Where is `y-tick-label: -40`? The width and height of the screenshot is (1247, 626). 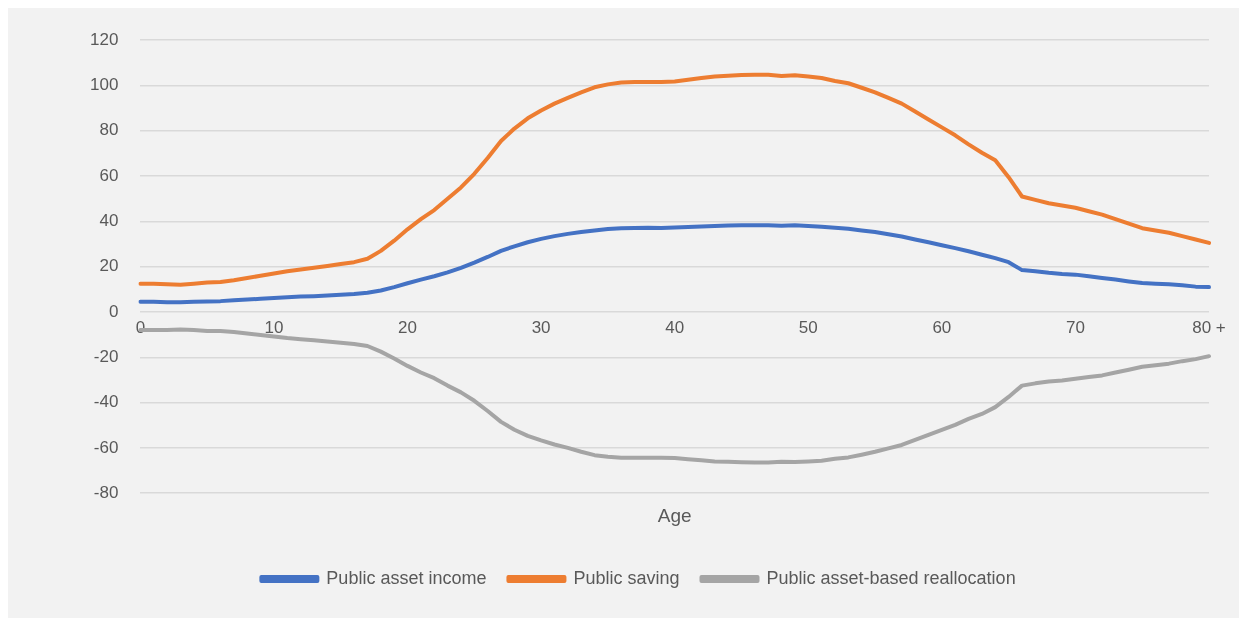 y-tick-label: -40 is located at coordinates (106, 402).